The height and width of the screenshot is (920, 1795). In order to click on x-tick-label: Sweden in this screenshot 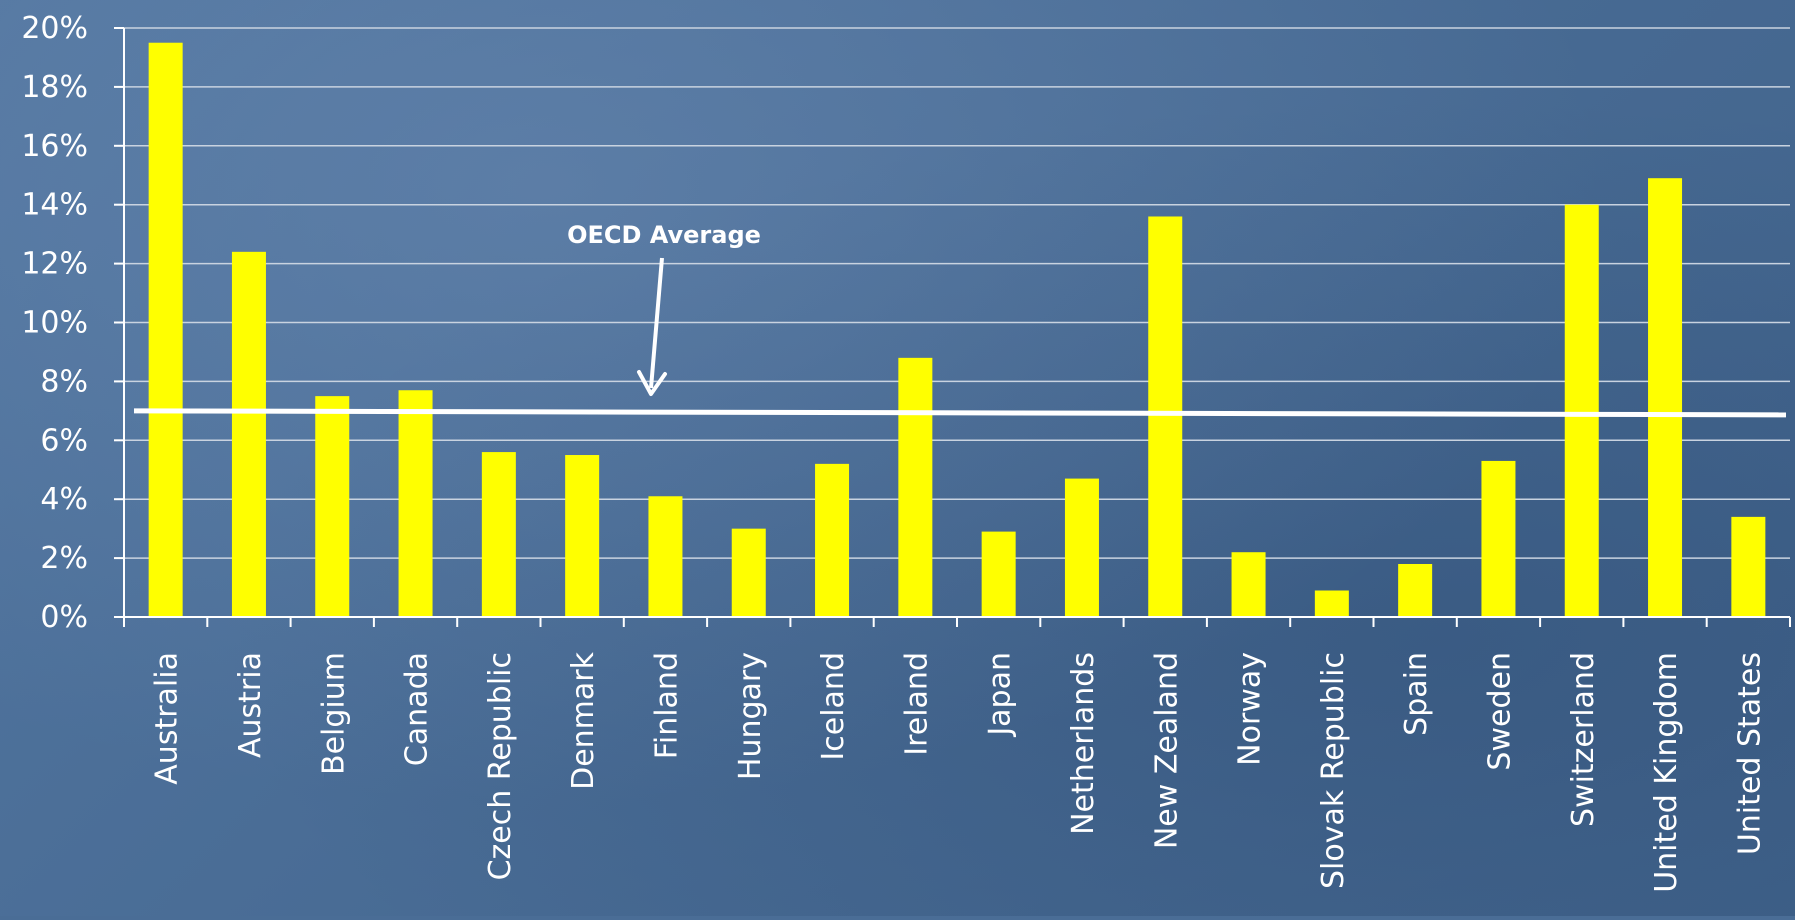, I will do `click(1499, 711)`.